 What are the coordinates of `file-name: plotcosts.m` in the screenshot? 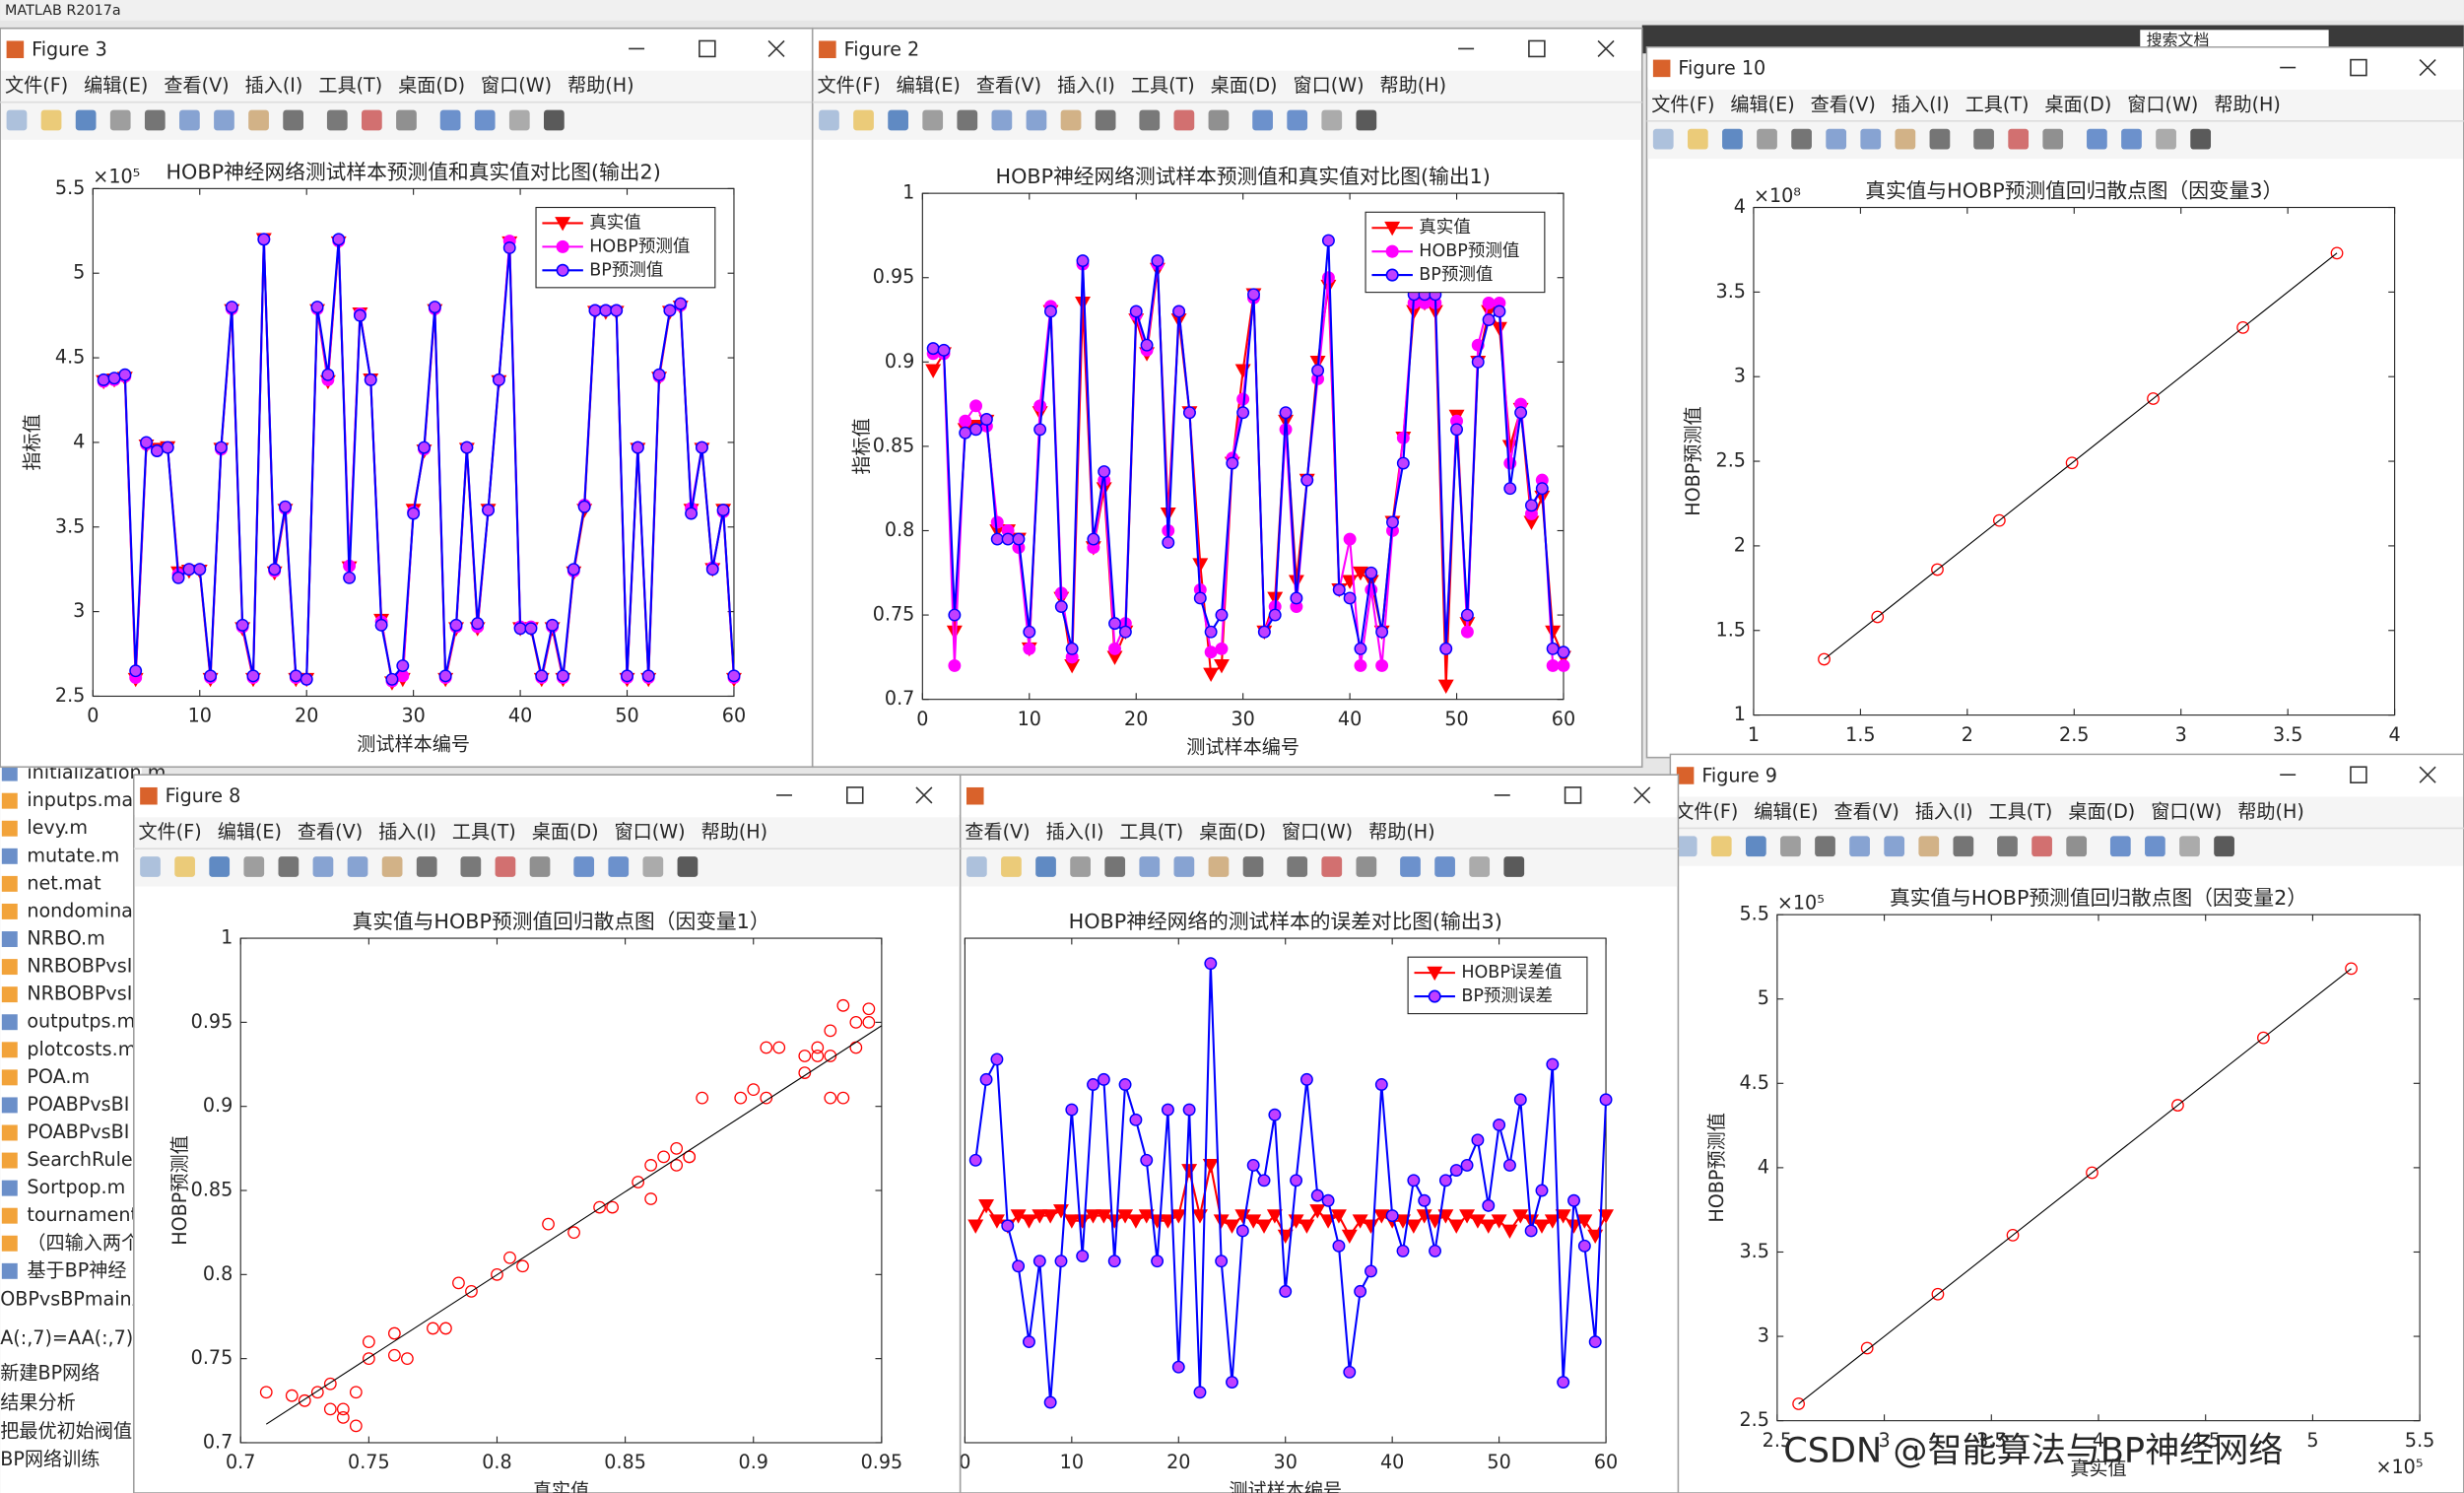 It's located at (82, 1049).